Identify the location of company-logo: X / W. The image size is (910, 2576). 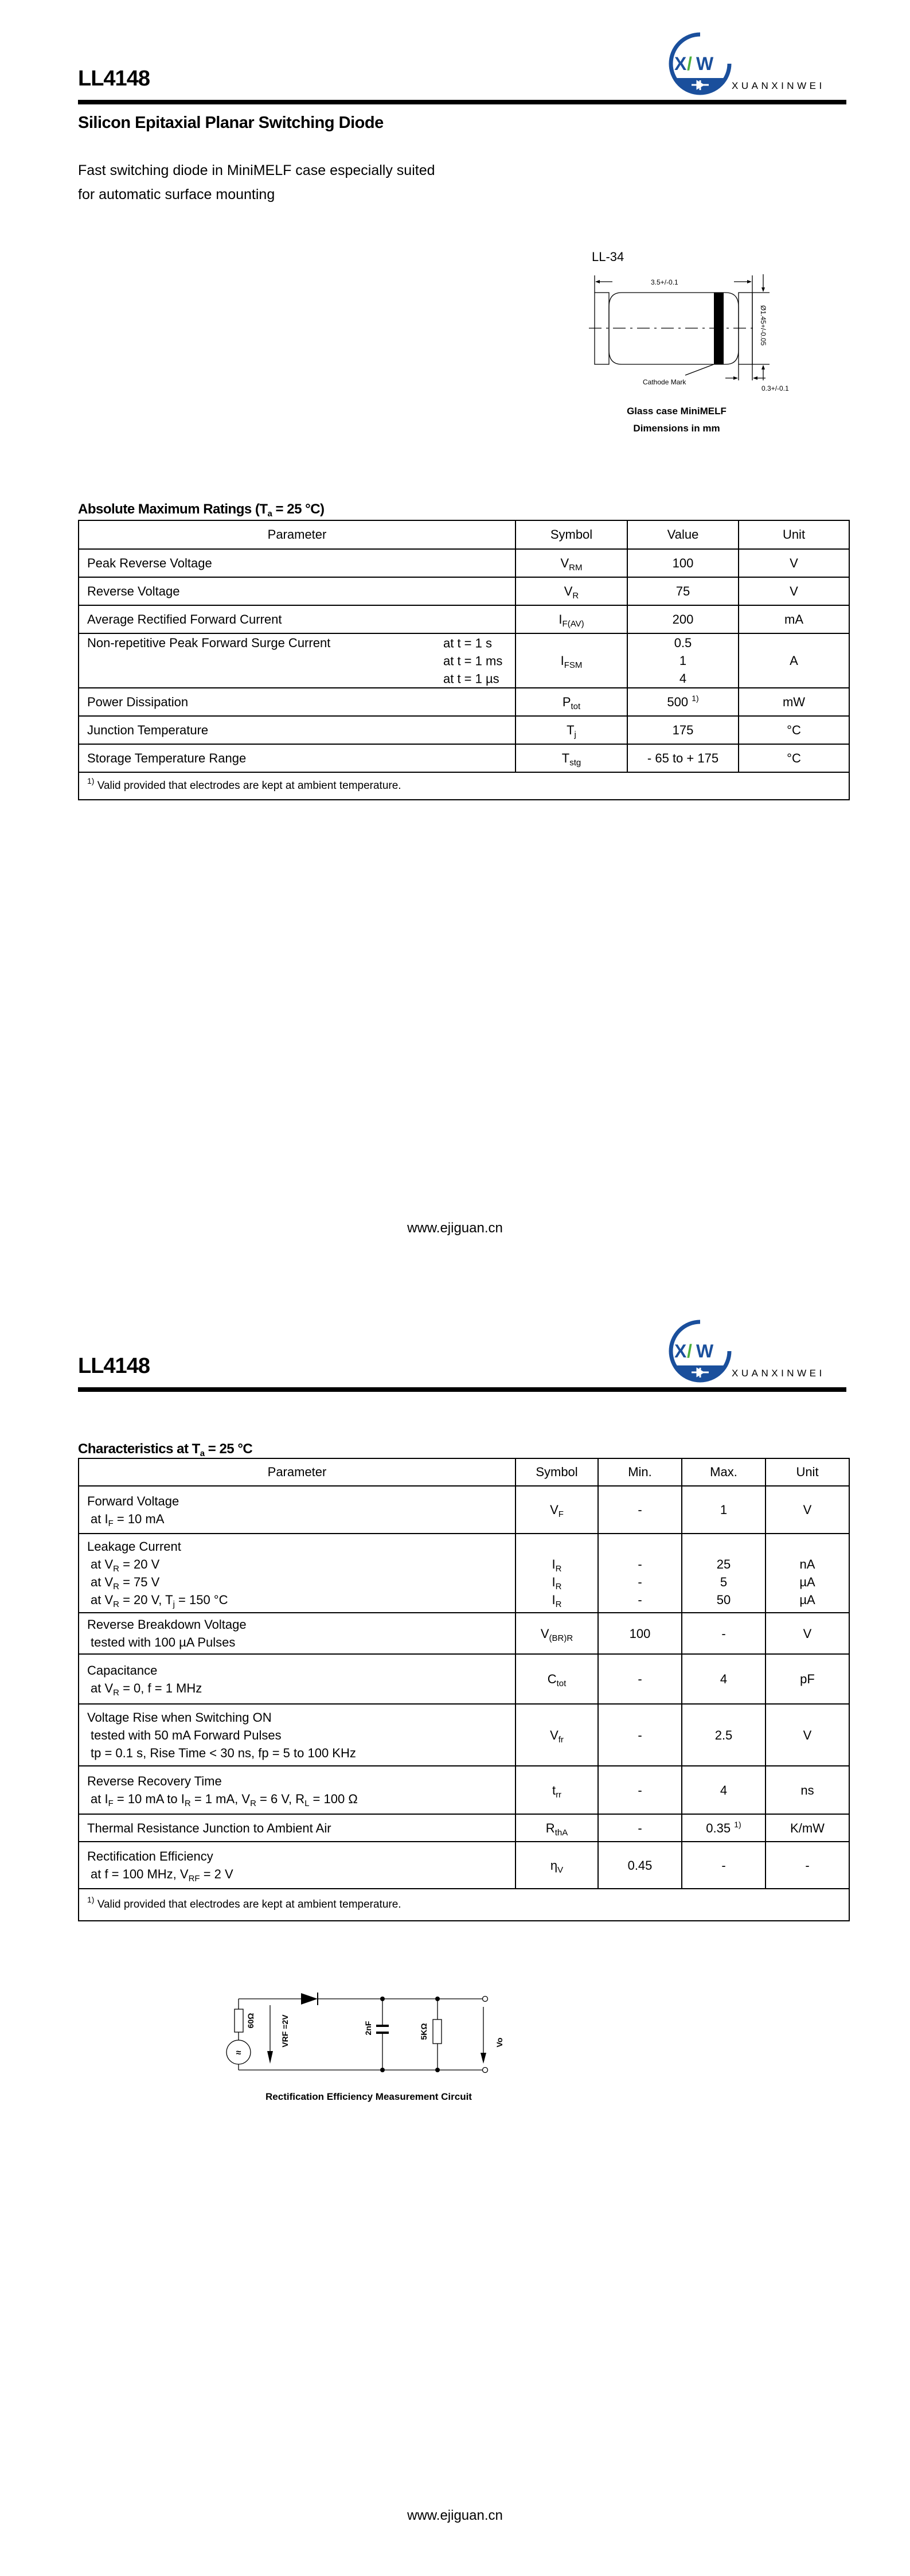
(757, 1351).